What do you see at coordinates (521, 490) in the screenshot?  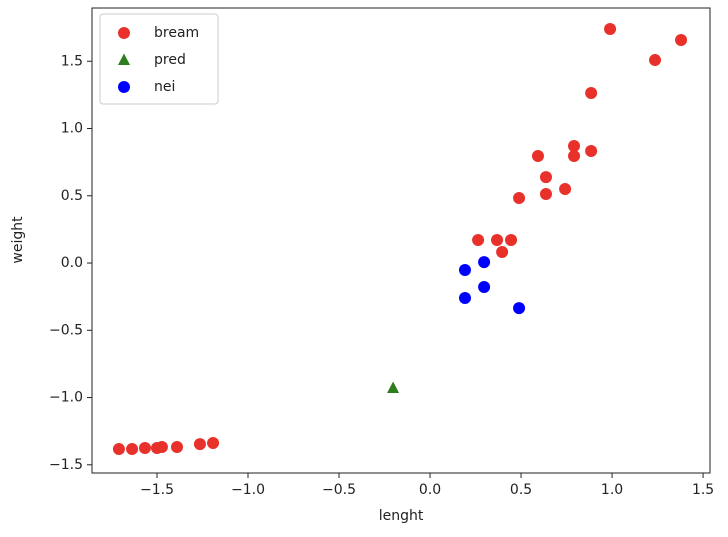 I see `x-tick-label: 0.5` at bounding box center [521, 490].